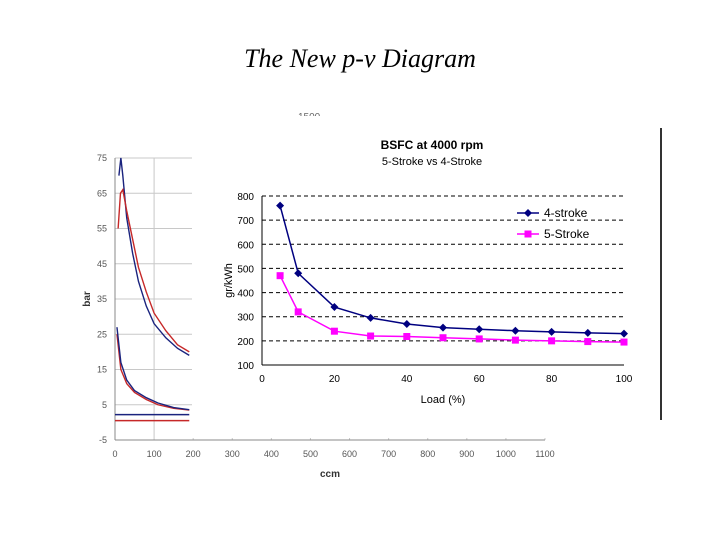 This screenshot has height=540, width=720. What do you see at coordinates (427, 454) in the screenshot?
I see `pv-x-tick-label: 800` at bounding box center [427, 454].